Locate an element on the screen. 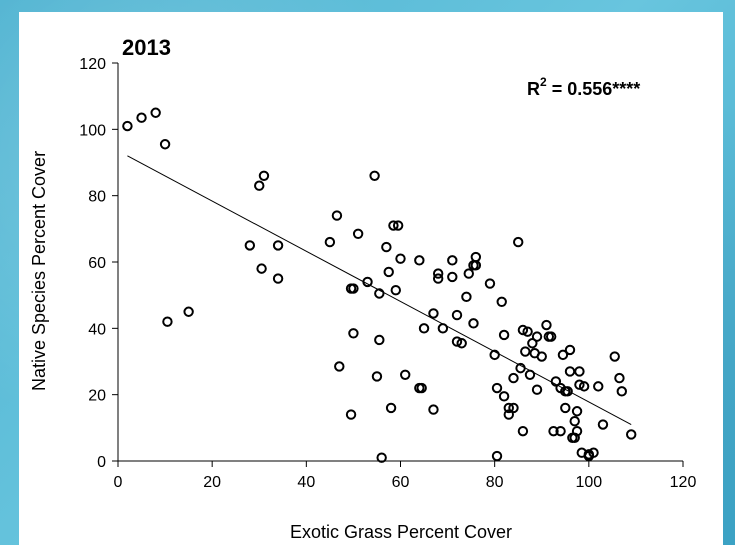  y-tick-label: 20 is located at coordinates (97, 396).